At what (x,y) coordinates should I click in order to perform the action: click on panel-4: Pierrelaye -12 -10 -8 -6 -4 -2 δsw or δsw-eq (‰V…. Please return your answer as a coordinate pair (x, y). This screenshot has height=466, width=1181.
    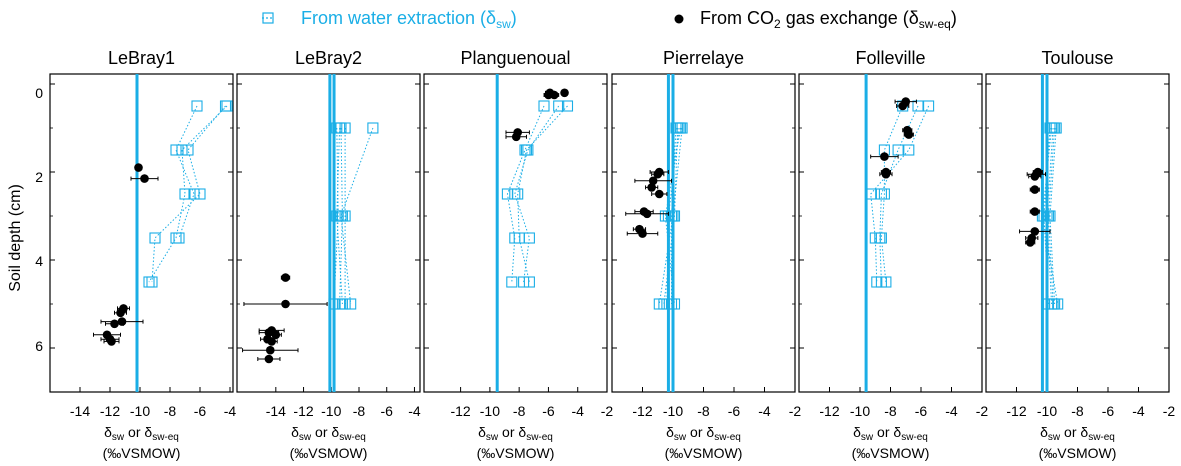
    Looking at the image, I should click on (706, 254).